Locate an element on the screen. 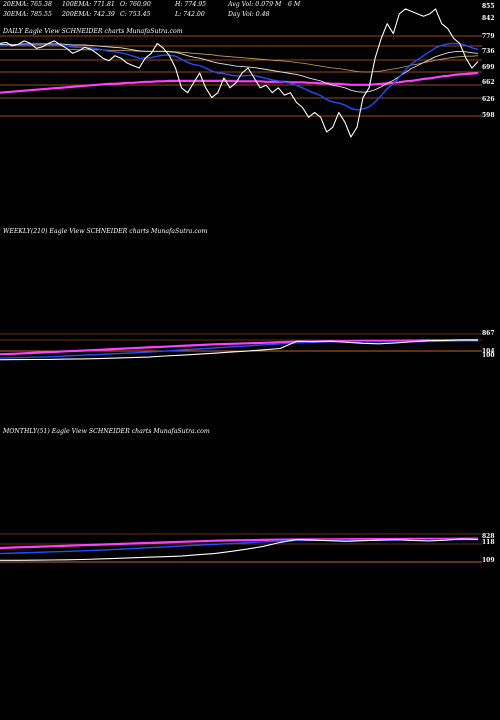 The image size is (500, 720). header-high: H: 774.95 is located at coordinates (191, 4).